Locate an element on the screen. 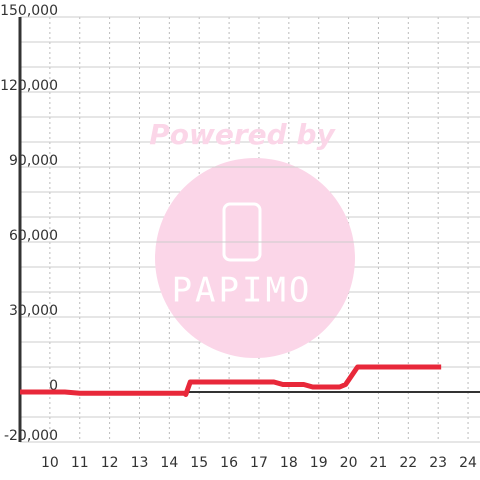  watermark-logo: PAPIMO is located at coordinates (242, 291).